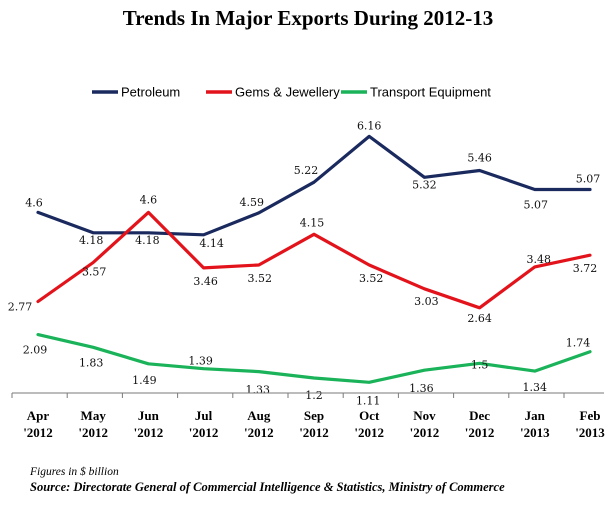  Describe the element at coordinates (314, 395) in the screenshot. I see `value-label-2-5: 1.2` at that location.